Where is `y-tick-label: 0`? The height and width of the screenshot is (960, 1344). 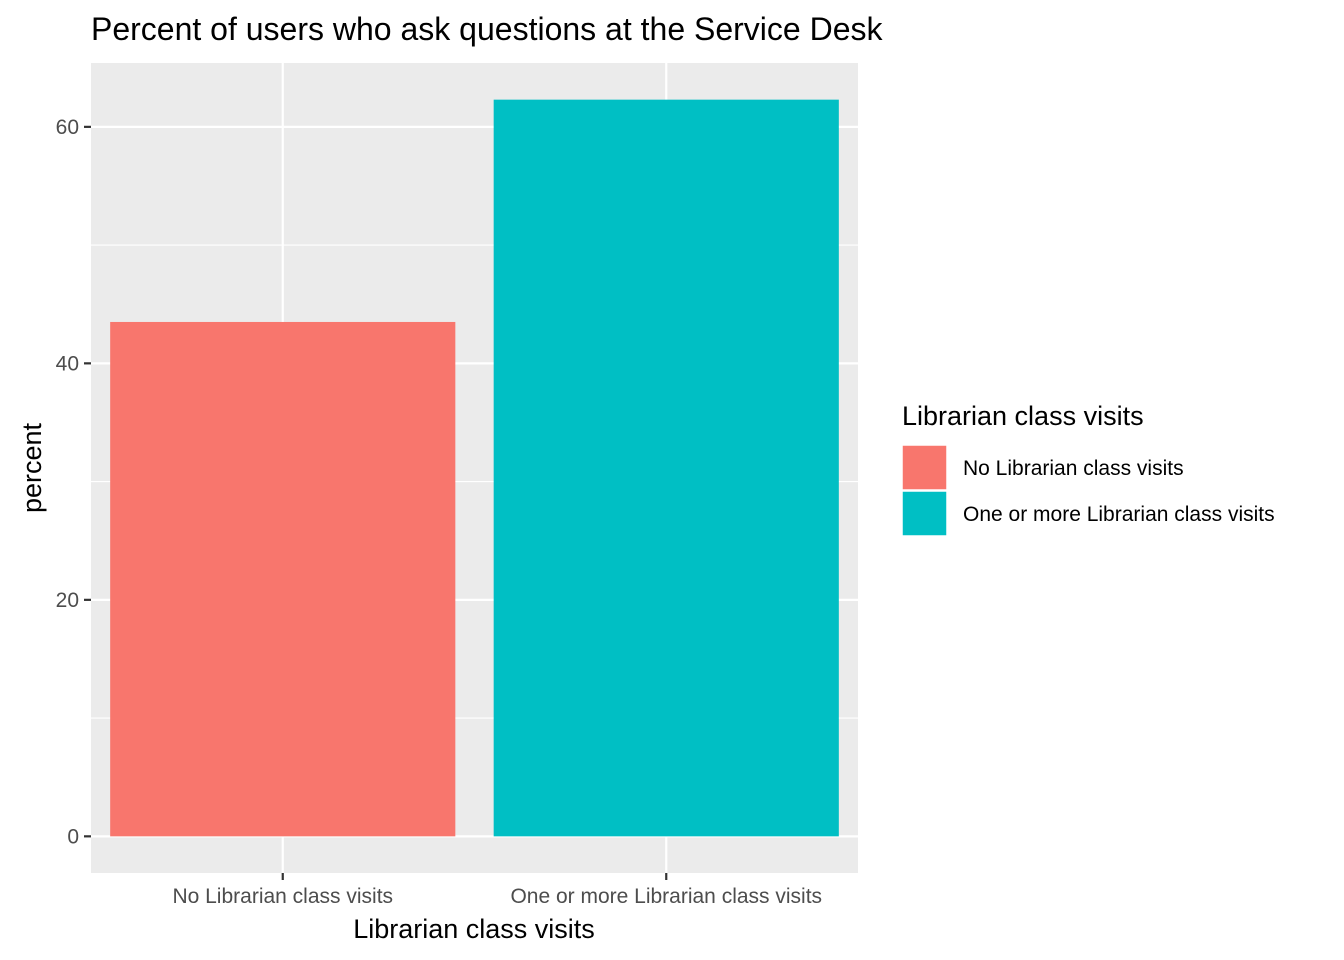 y-tick-label: 0 is located at coordinates (73, 836).